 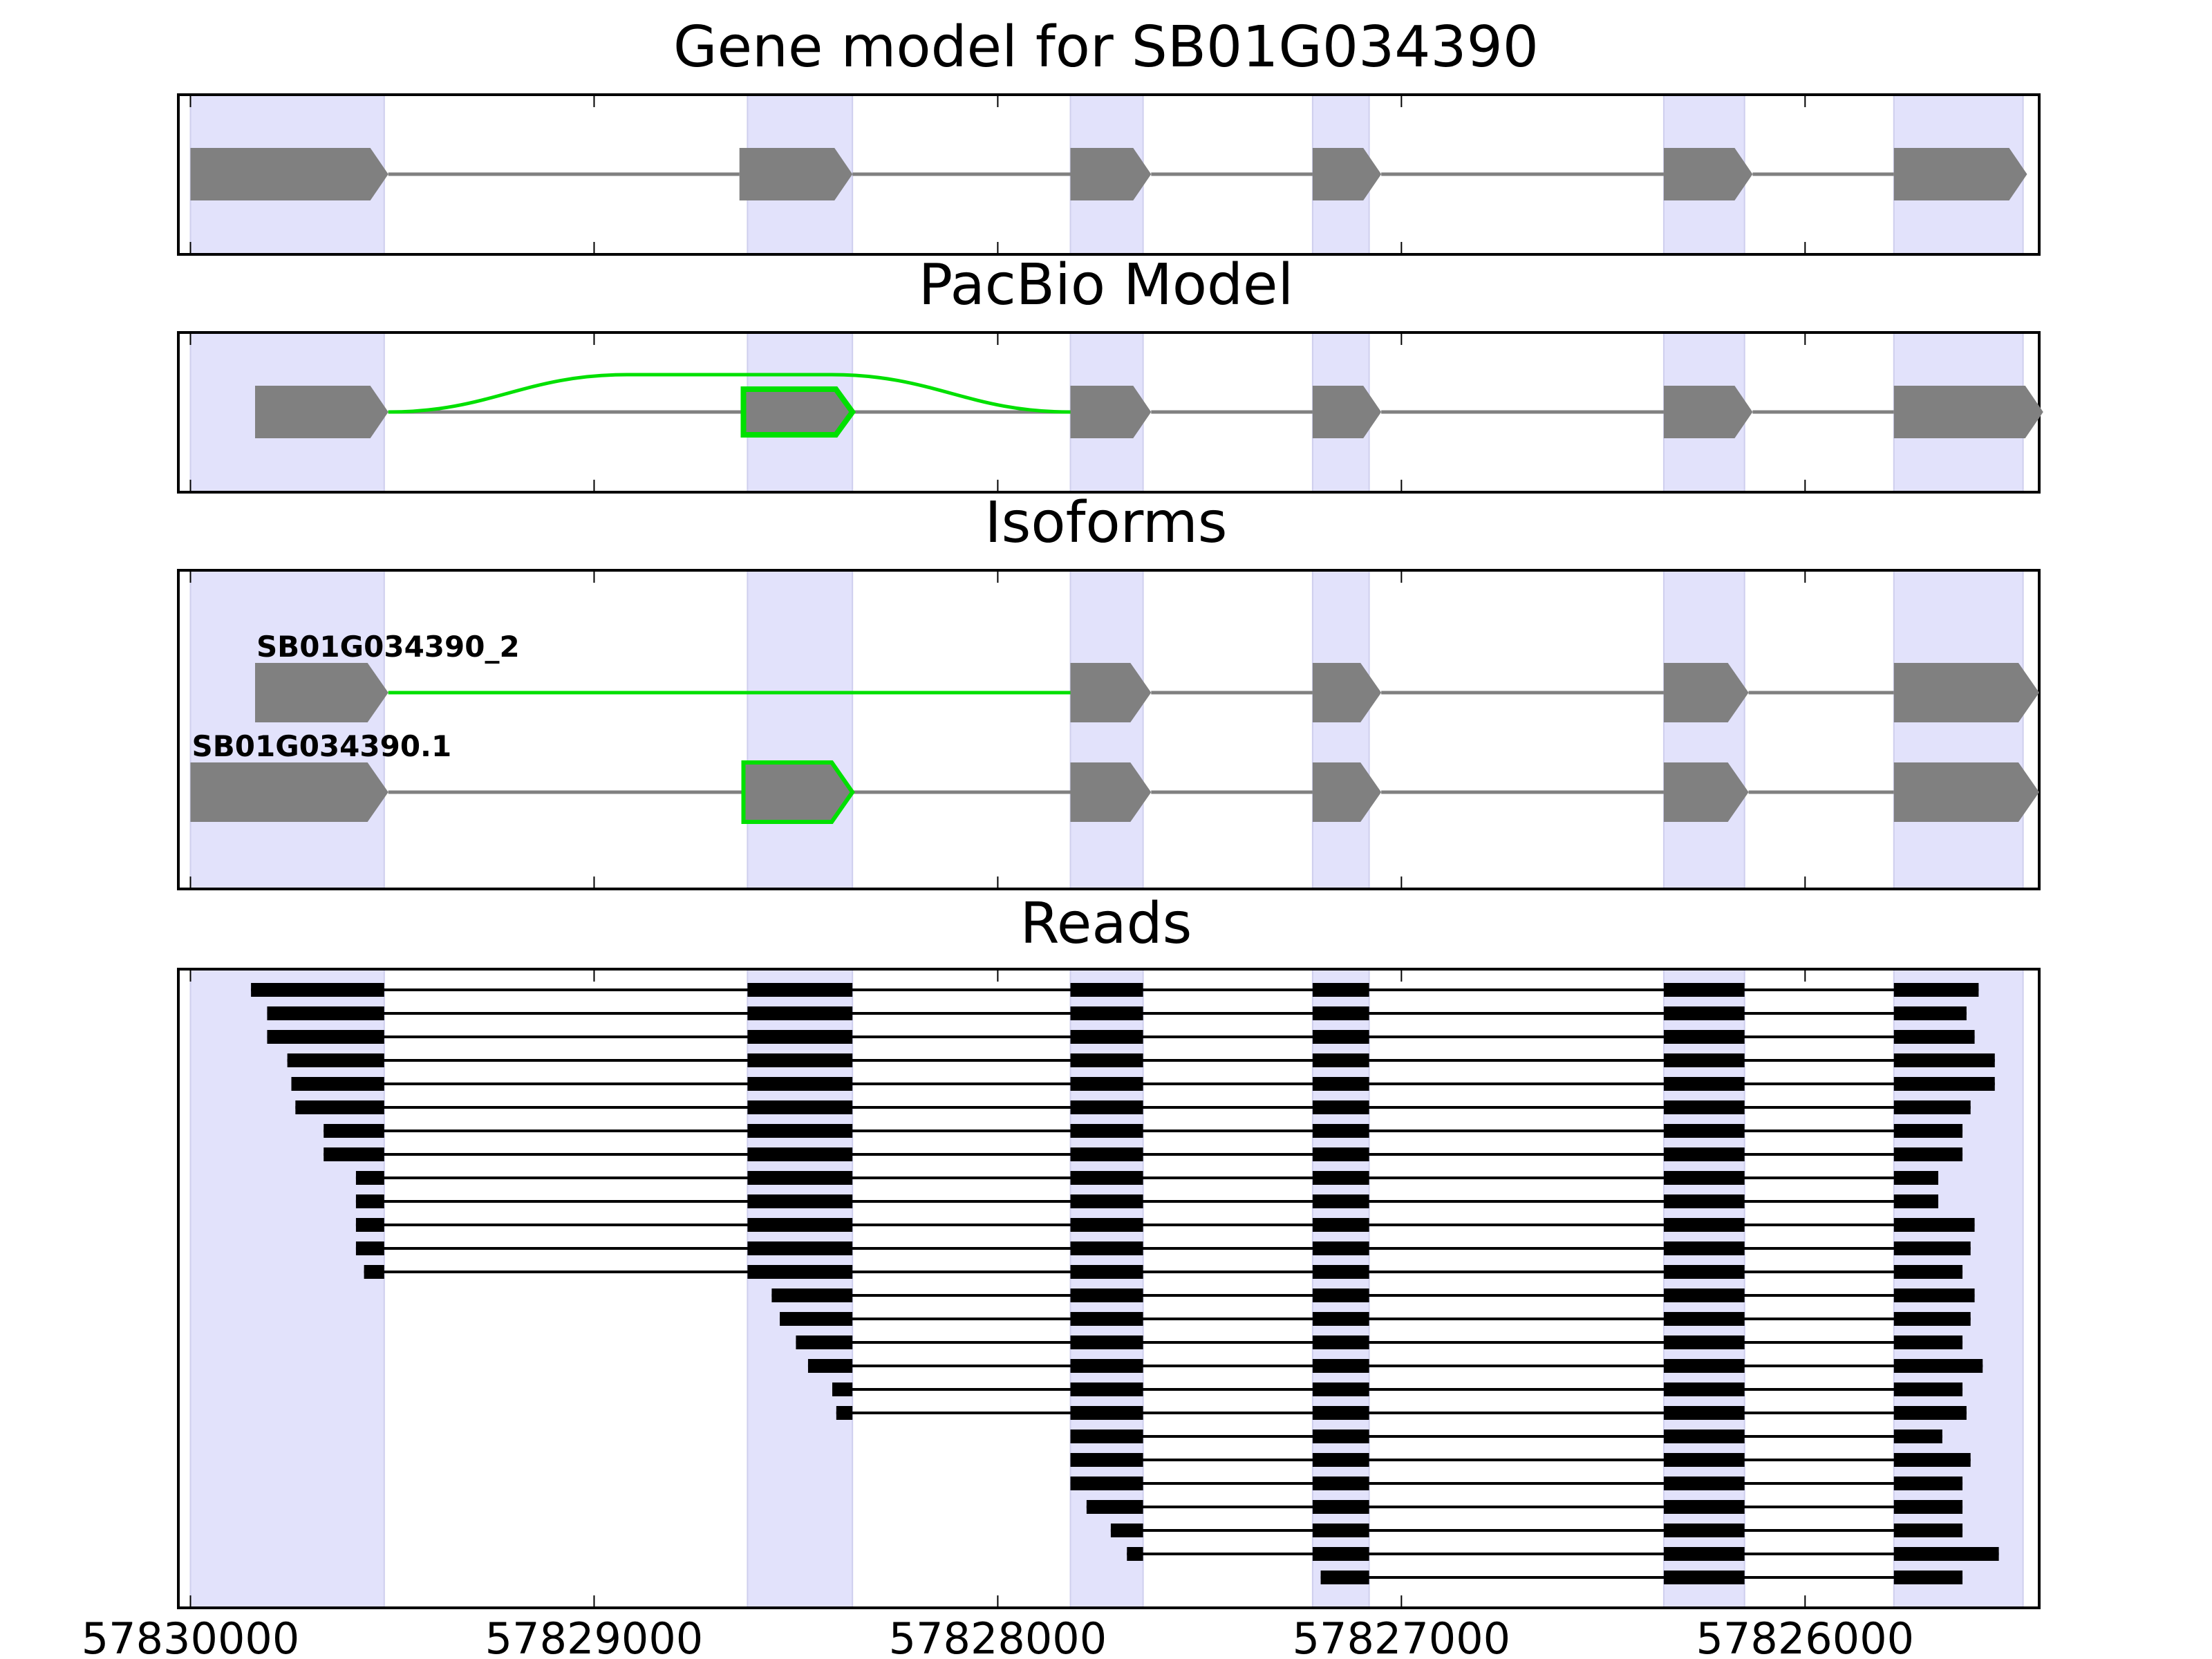 What do you see at coordinates (1806, 1636) in the screenshot?
I see `x-tick-label: 57826000` at bounding box center [1806, 1636].